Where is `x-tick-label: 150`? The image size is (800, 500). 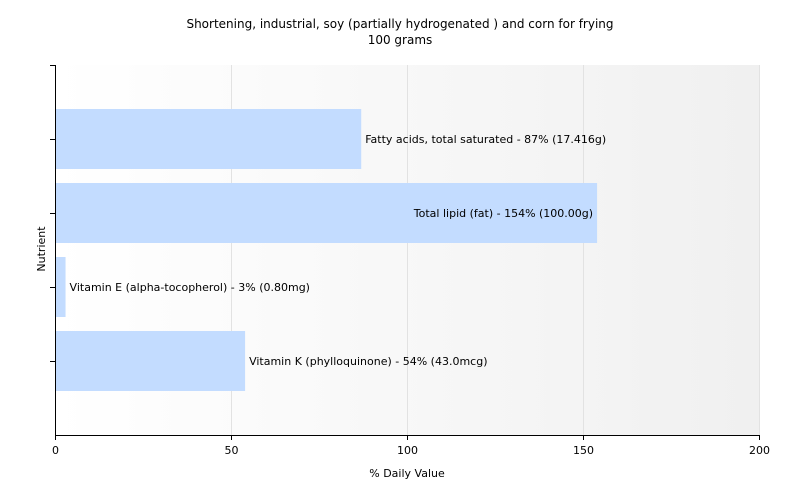
x-tick-label: 150 is located at coordinates (583, 450).